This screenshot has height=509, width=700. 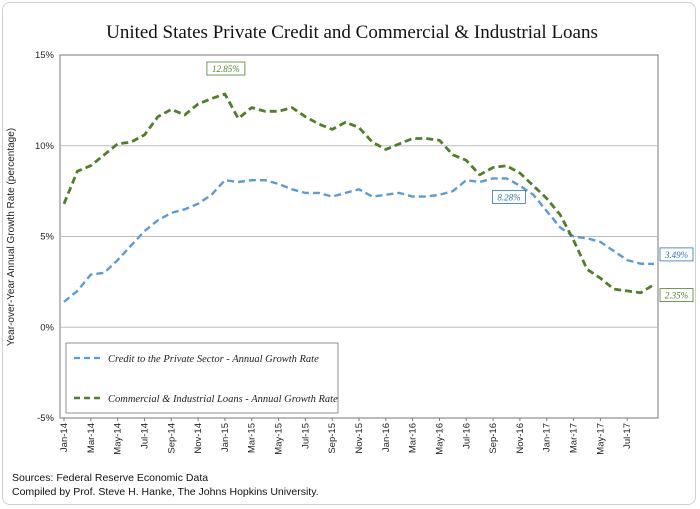 I want to click on x-tick-label: May-17, so click(x=600, y=439).